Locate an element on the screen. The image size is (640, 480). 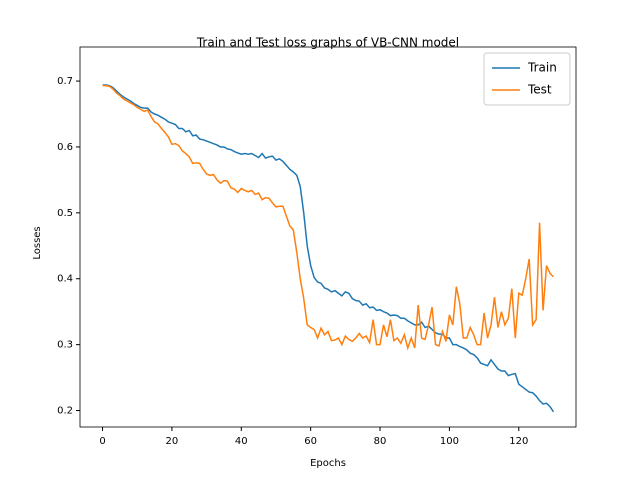
x-tick-label: 60 is located at coordinates (310, 441).